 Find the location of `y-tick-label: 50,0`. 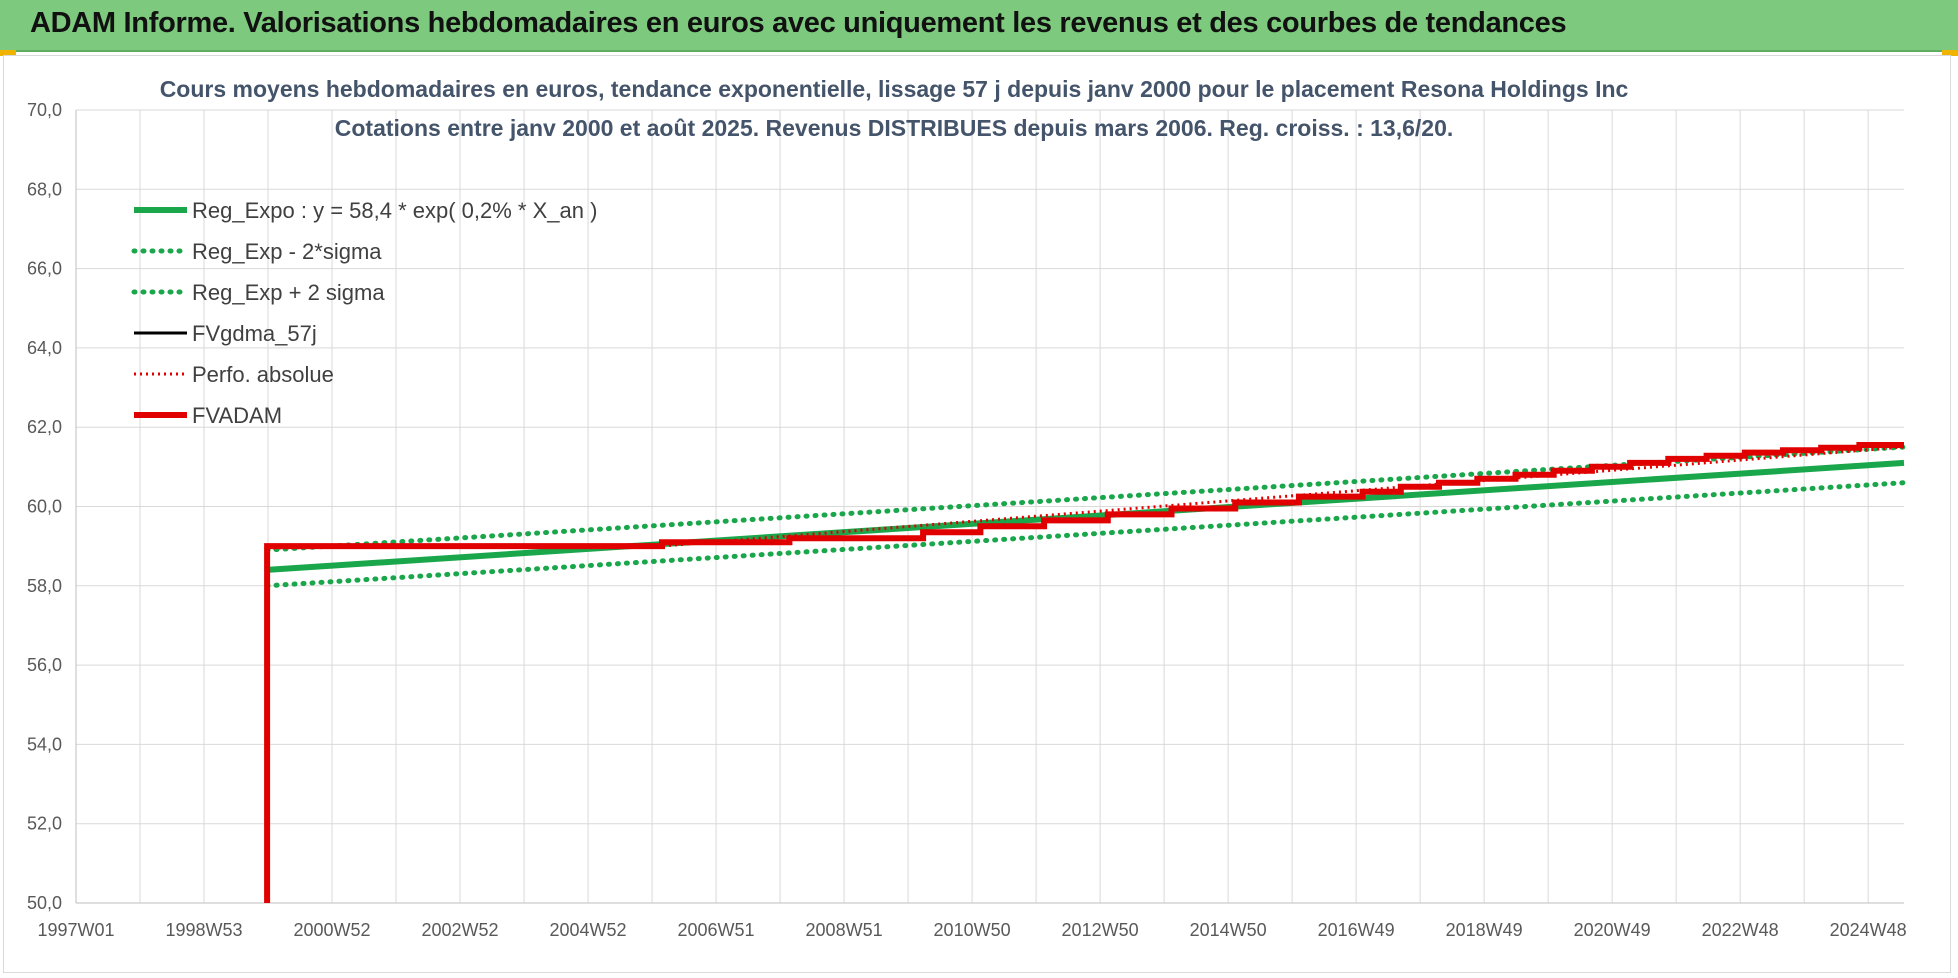

y-tick-label: 50,0 is located at coordinates (44, 903).